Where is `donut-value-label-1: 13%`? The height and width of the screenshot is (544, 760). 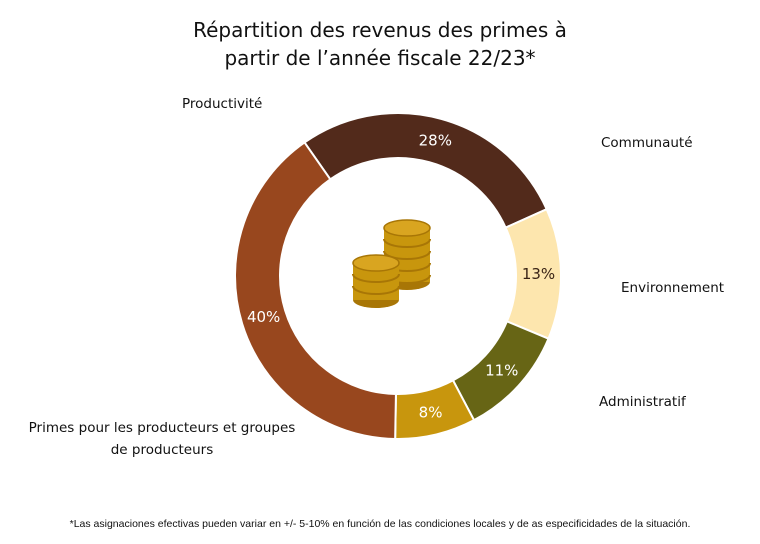 donut-value-label-1: 13% is located at coordinates (538, 274).